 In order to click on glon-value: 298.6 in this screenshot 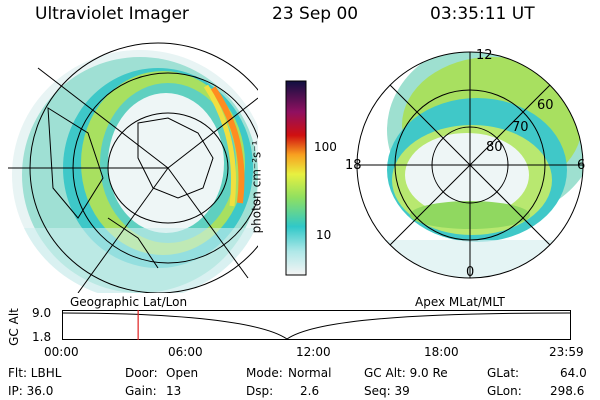, I will do `click(567, 391)`.